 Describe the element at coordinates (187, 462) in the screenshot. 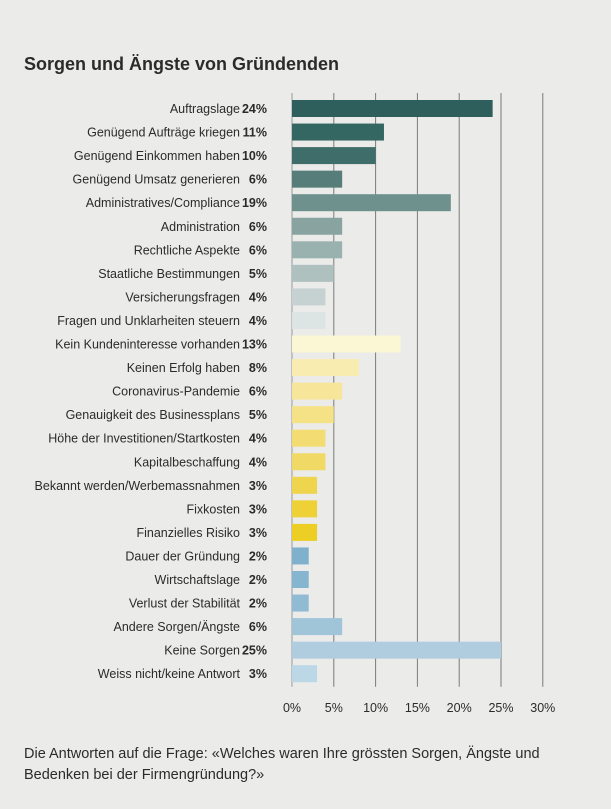

I see `category-label: Kapitalbeschaffung` at that location.